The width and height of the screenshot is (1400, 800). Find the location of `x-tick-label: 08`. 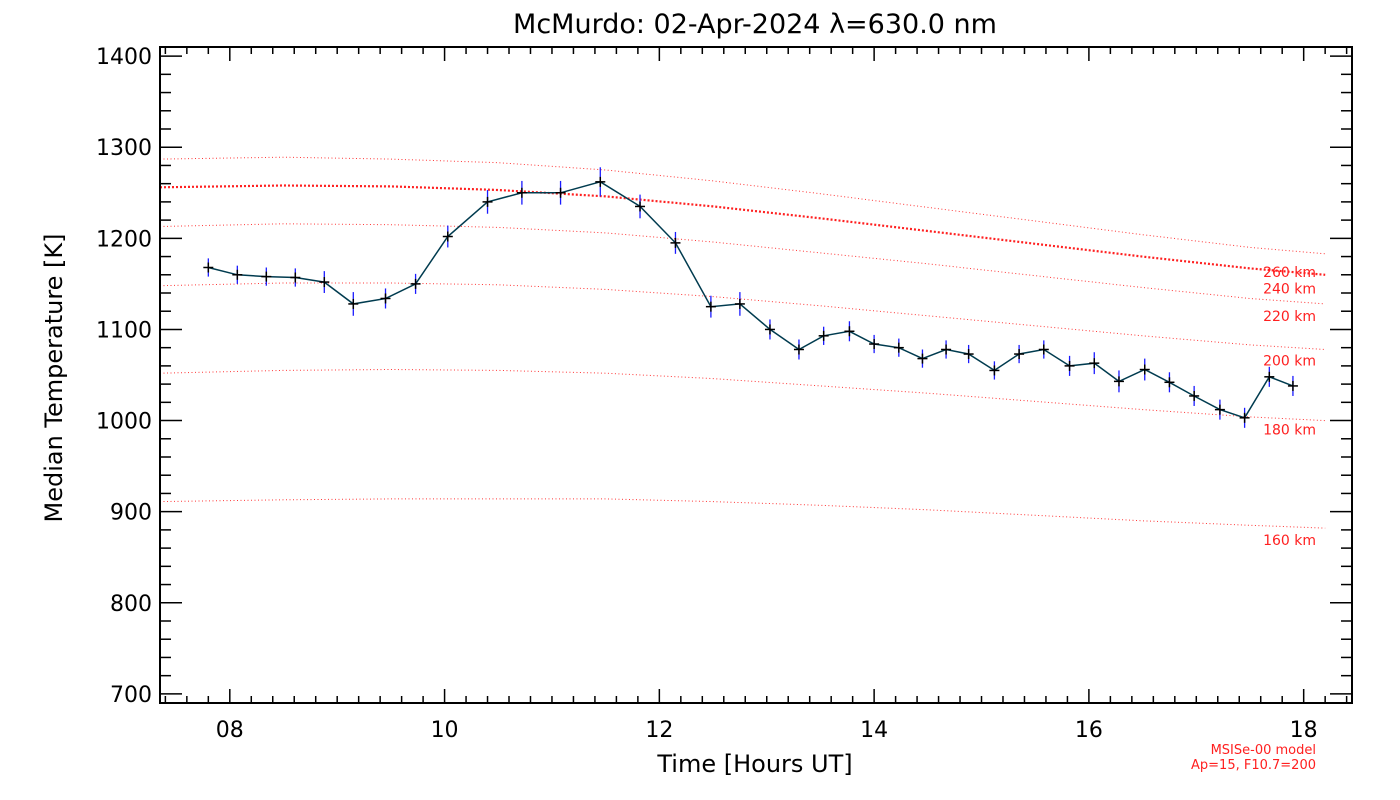

x-tick-label: 08 is located at coordinates (230, 730).